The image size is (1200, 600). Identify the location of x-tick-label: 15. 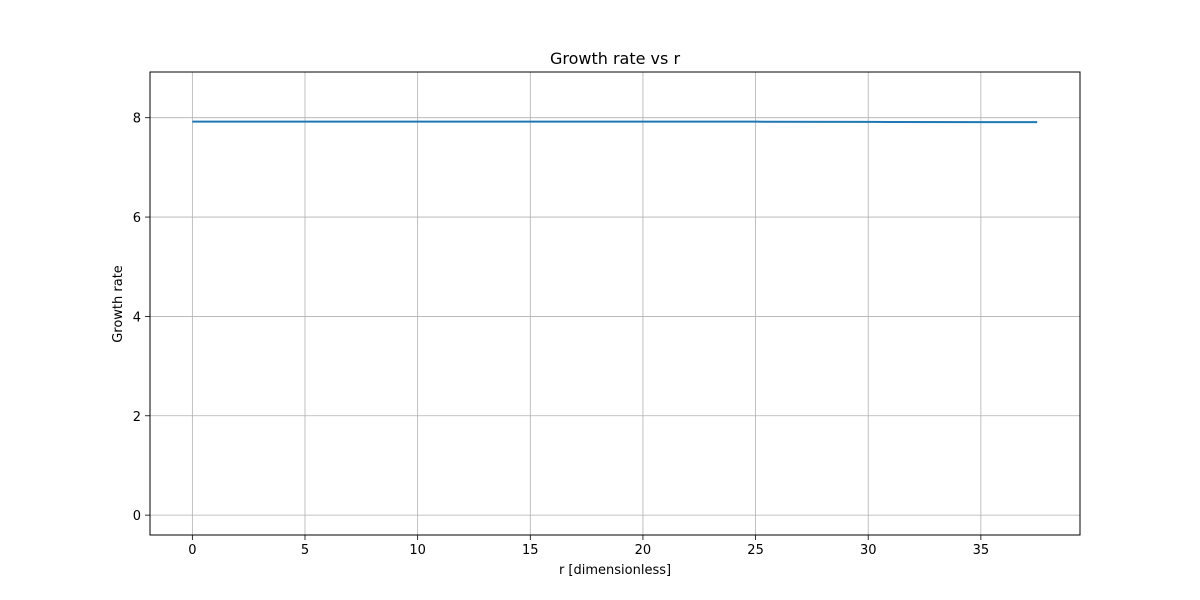
(530, 550).